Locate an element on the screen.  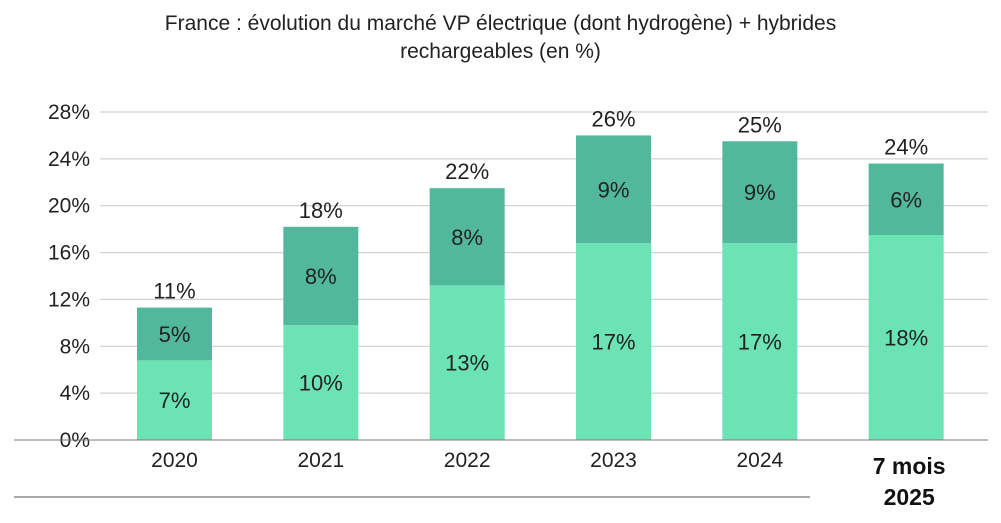
segment-value-label: 13% is located at coordinates (467, 363).